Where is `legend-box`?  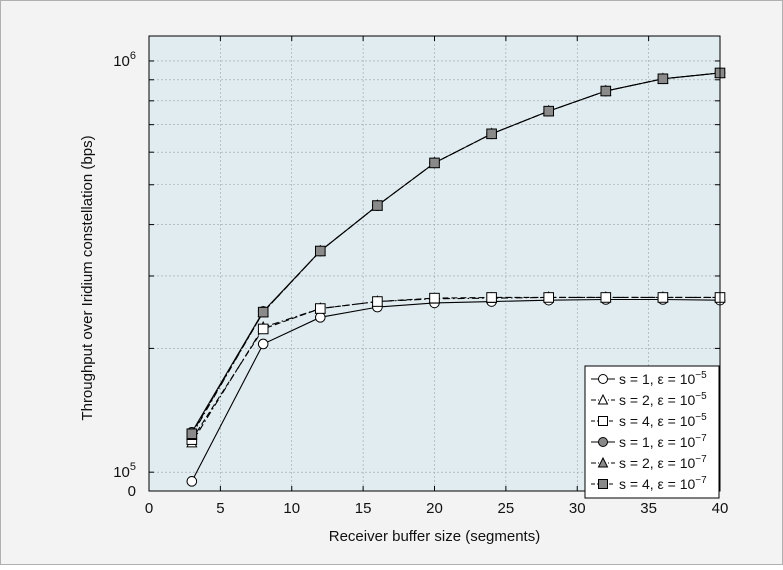
legend-box is located at coordinates (652, 432).